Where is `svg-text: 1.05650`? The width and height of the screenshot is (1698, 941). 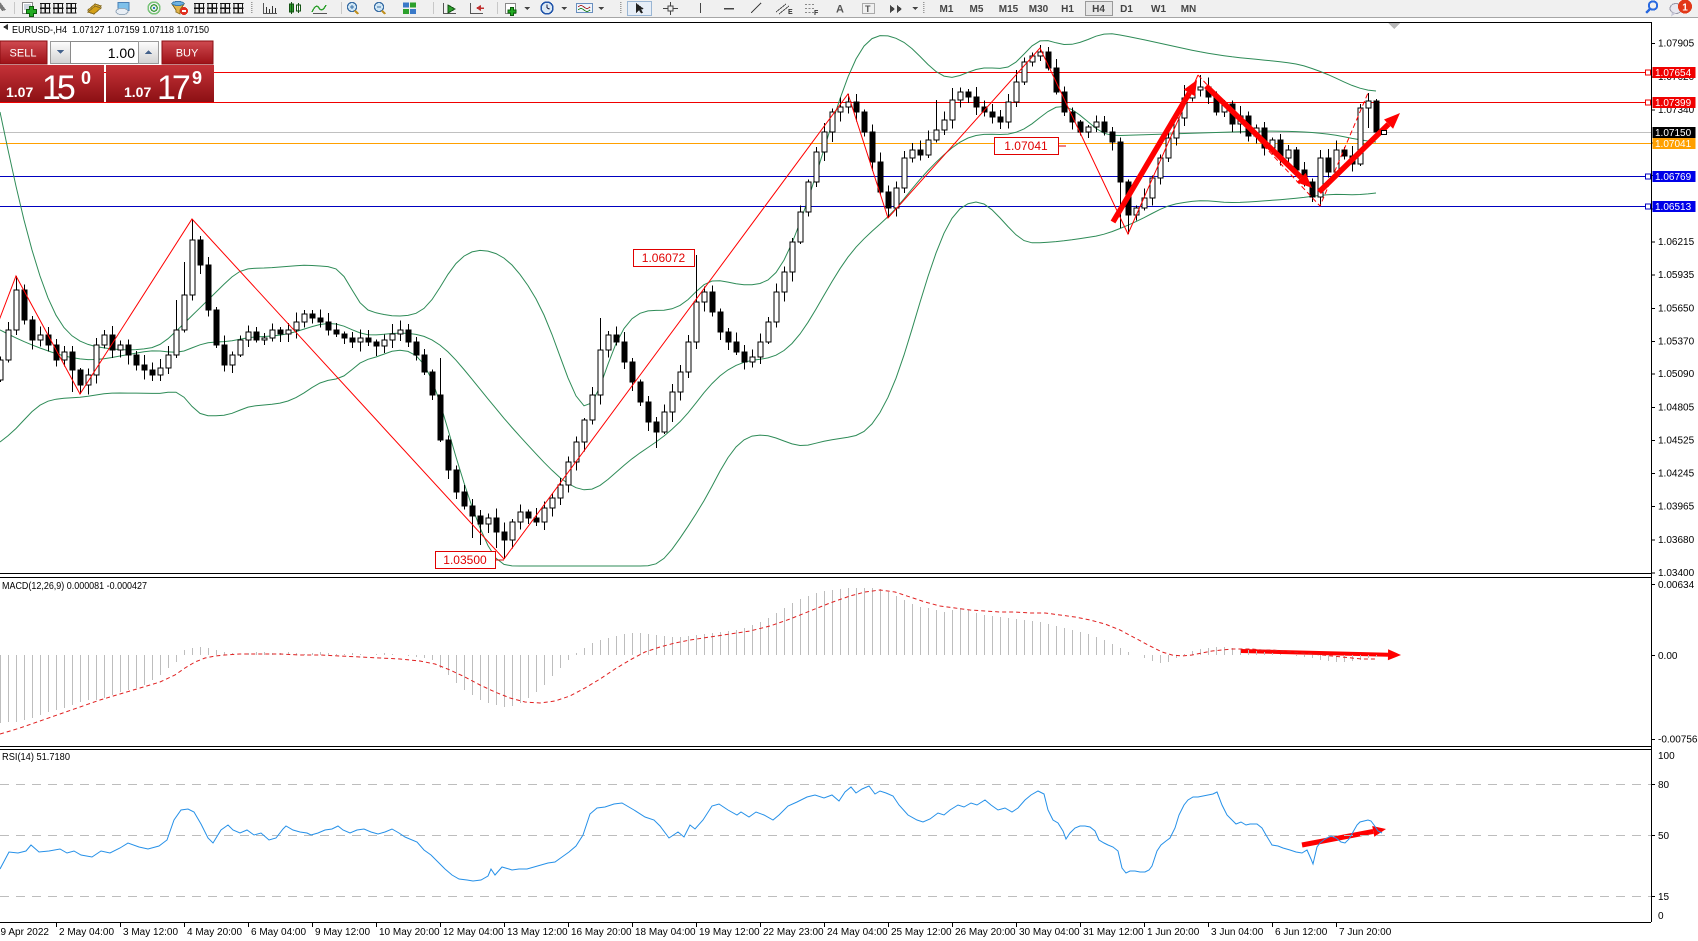 svg-text: 1.05650 is located at coordinates (1676, 308).